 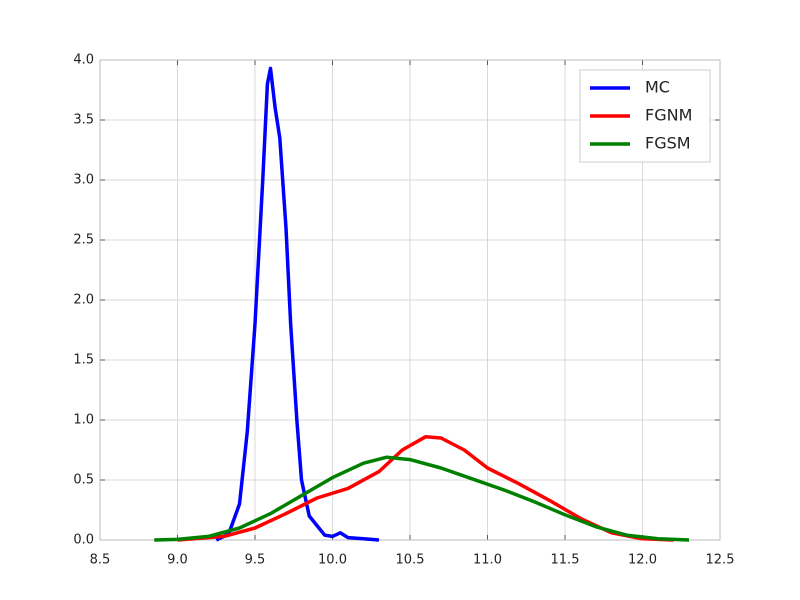 I want to click on x-tick-label: 11.0, so click(x=487, y=560).